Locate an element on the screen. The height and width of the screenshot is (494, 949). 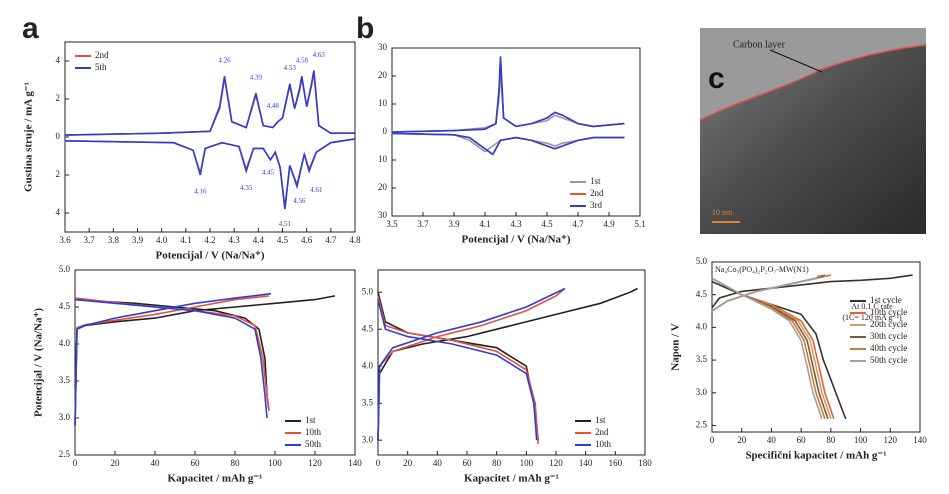
x-tick-label: 4.3 is located at coordinates (516, 224).